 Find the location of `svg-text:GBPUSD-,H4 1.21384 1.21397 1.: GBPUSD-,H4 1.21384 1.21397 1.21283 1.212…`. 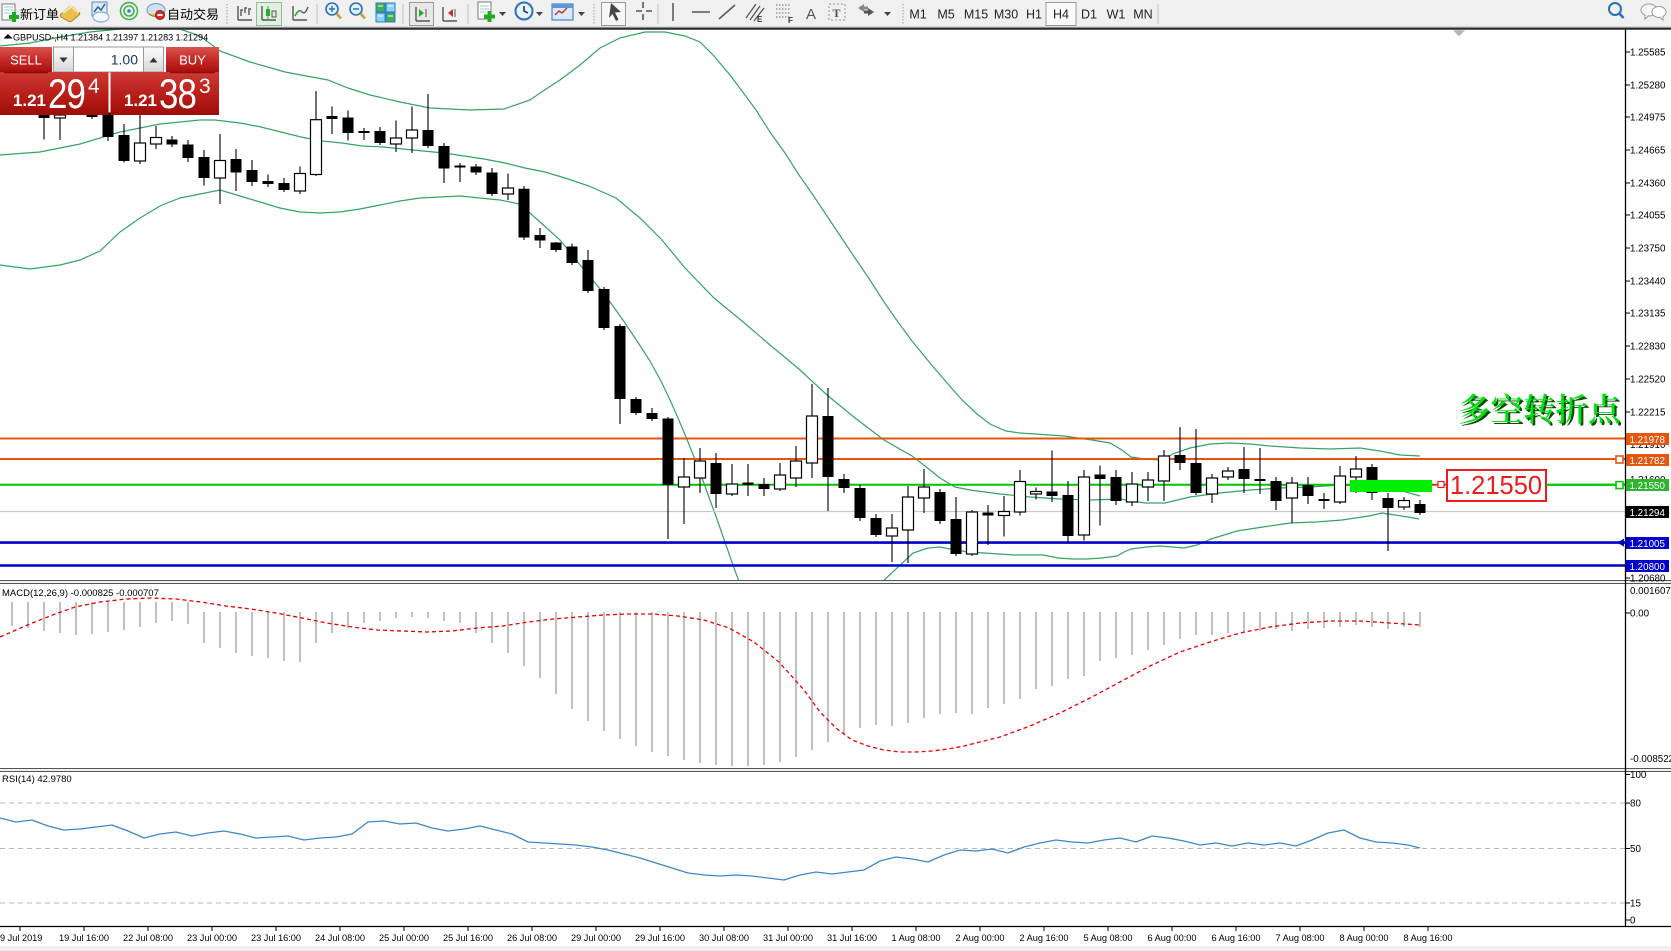

svg-text:GBPUSD-,H4 1.21384 1.21397 1.: GBPUSD-,H4 1.21384 1.21397 1.21283 1.212… is located at coordinates (110, 38).